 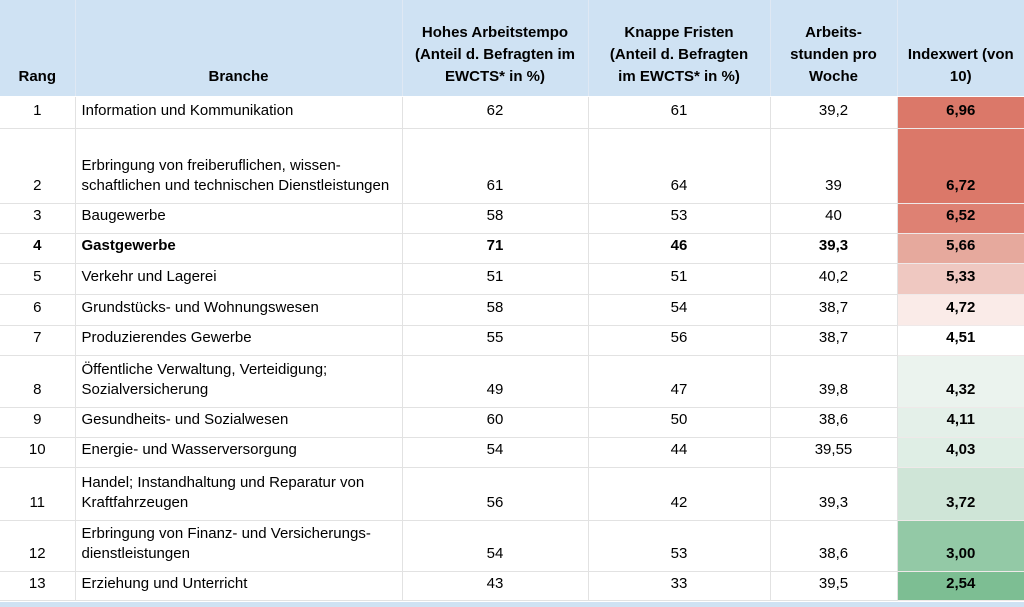 I want to click on knappe-fristen-cell: 61, so click(x=679, y=112).